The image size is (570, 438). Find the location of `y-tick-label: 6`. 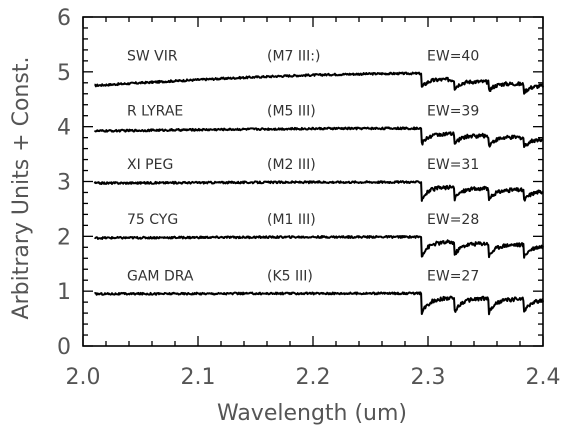

y-tick-label: 6 is located at coordinates (64, 18).